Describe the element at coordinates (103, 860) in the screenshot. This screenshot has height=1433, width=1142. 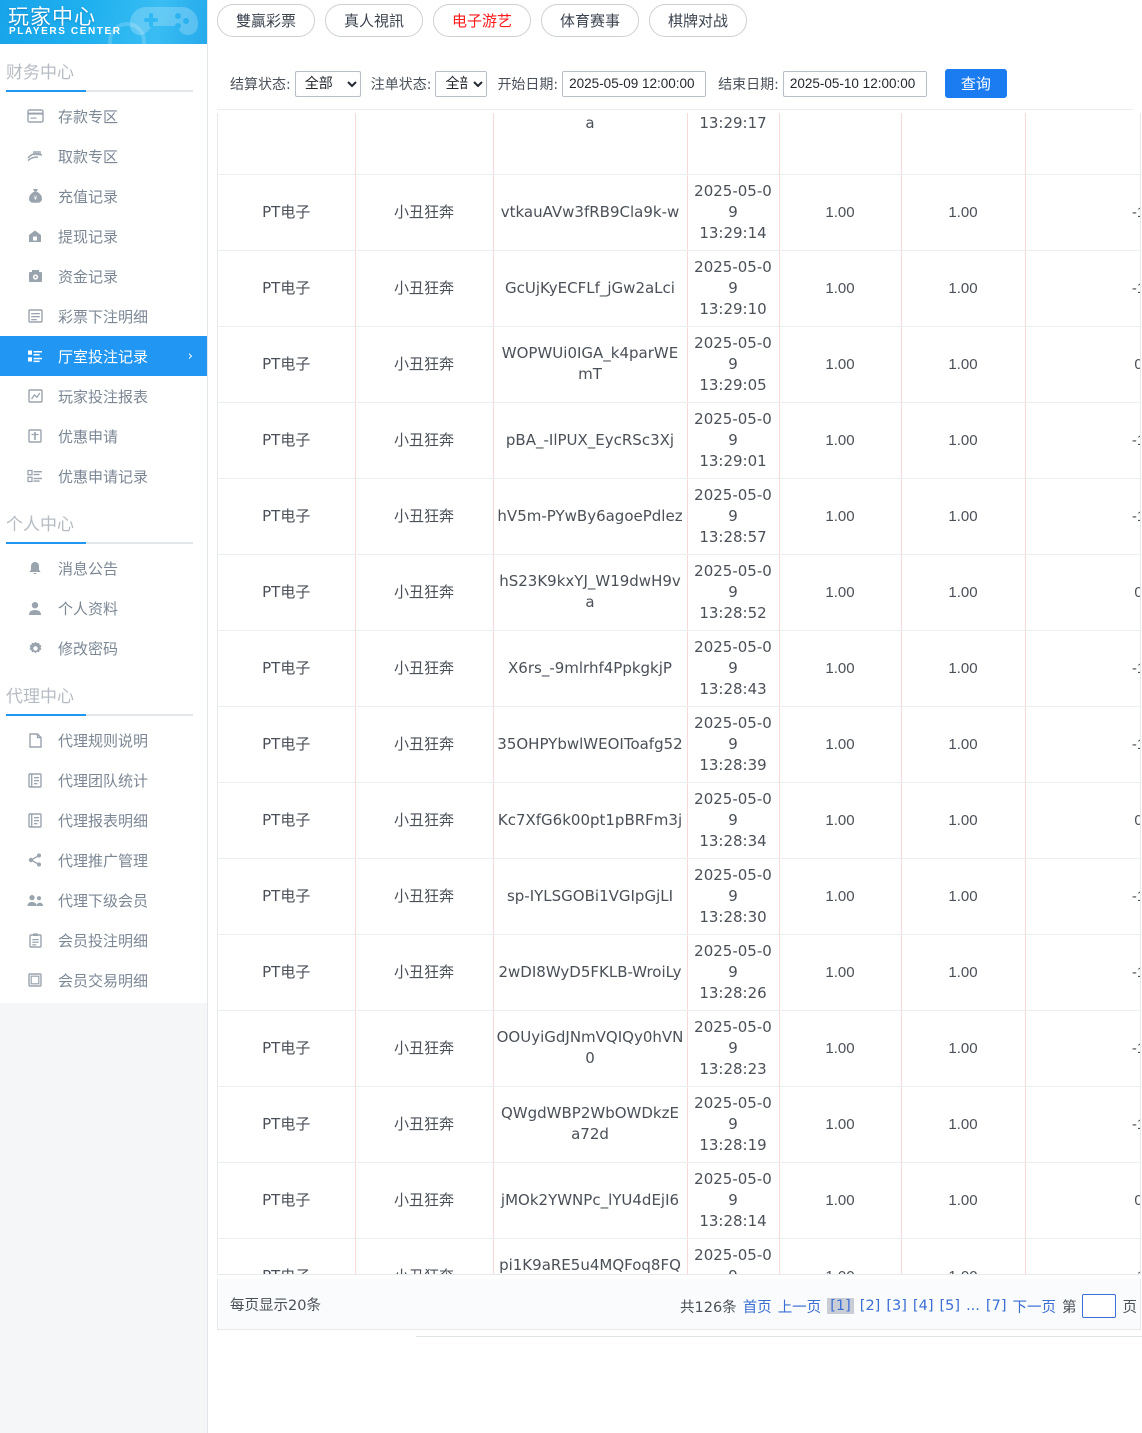
I see `sidebar-item-agent-promotion: 代理推广管理` at that location.